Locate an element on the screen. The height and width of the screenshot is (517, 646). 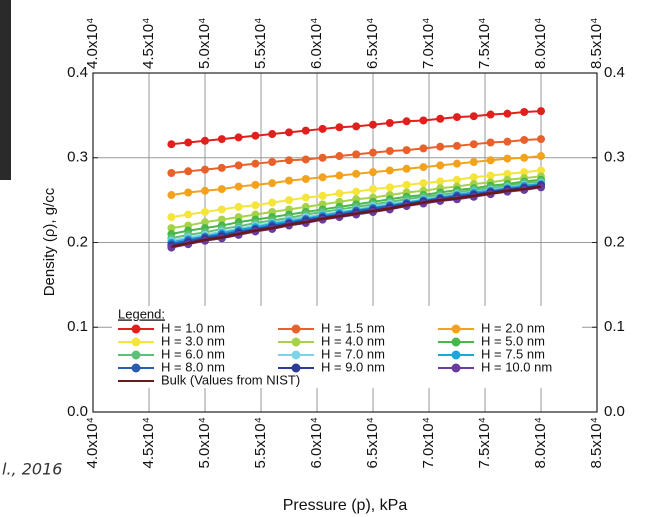
legend-label: H = 9.0 nm is located at coordinates (353, 366).